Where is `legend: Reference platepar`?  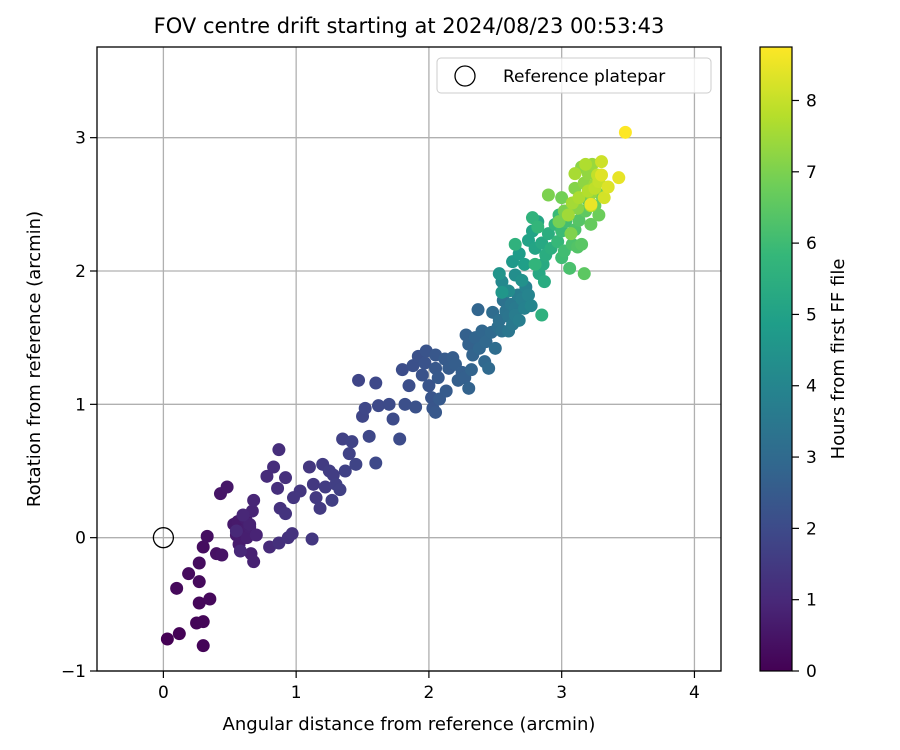 legend: Reference platepar is located at coordinates (574, 75).